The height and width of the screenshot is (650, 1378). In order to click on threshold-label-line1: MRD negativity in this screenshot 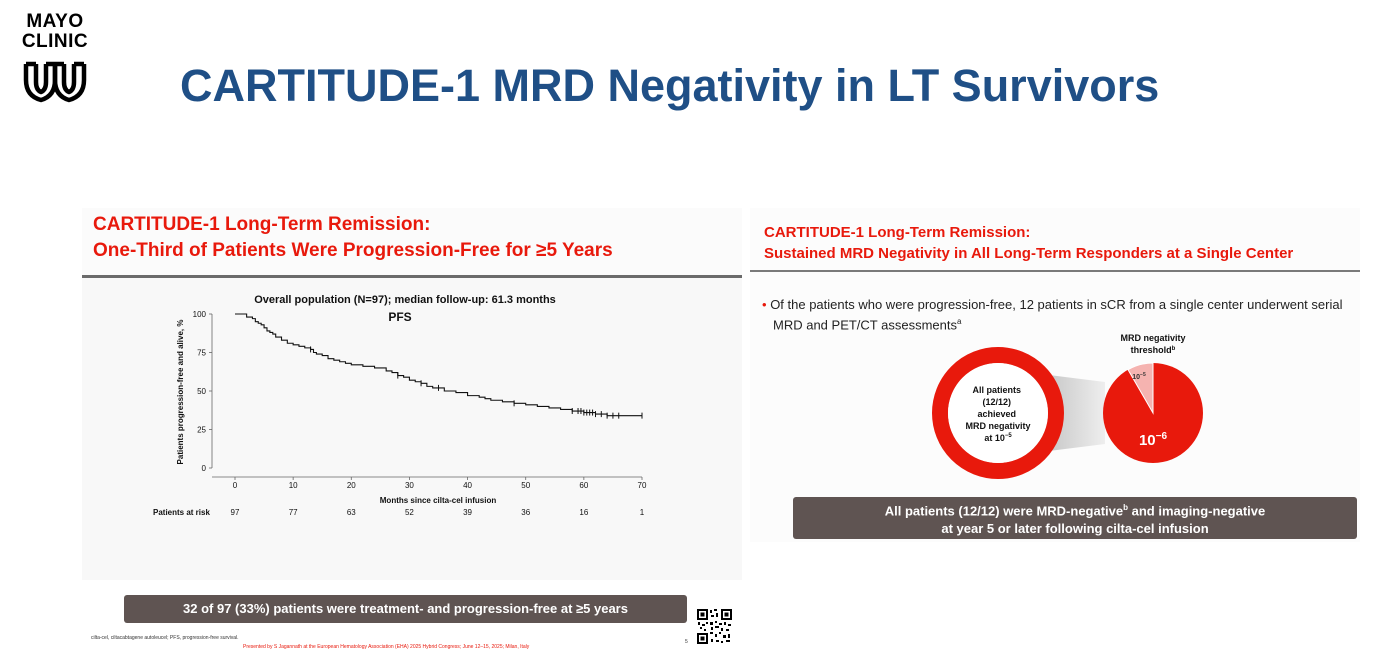, I will do `click(1152, 338)`.